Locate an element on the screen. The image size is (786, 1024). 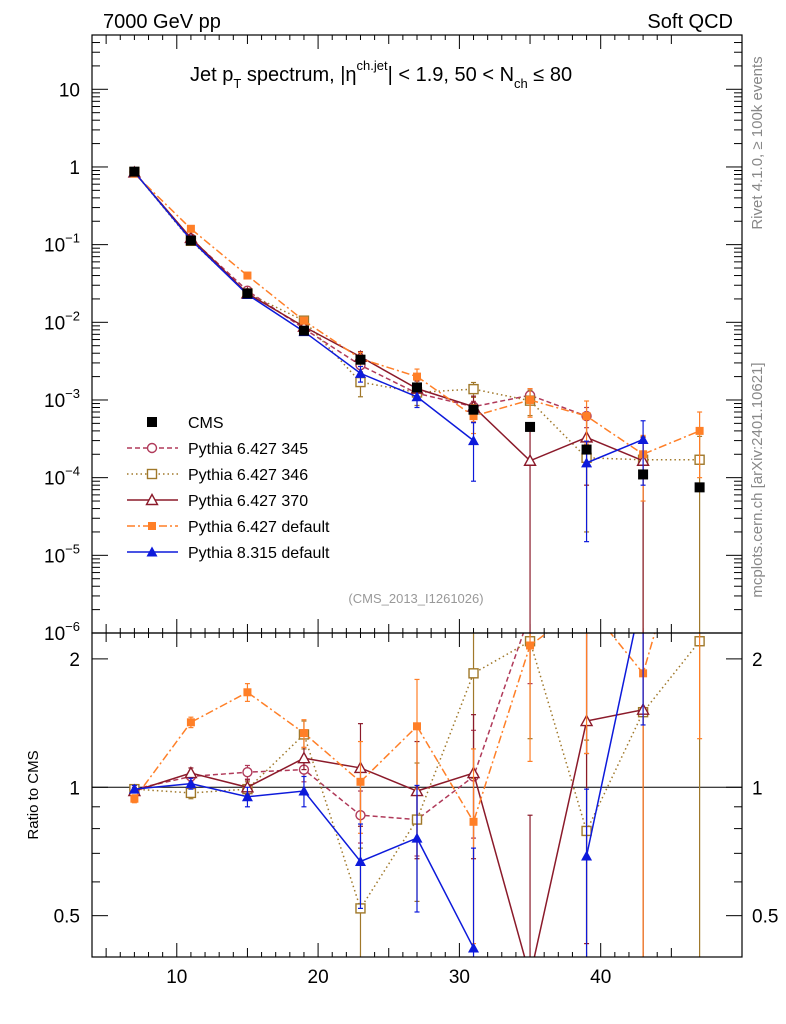
legend-item: Pythia 8.315 default is located at coordinates (228, 553).